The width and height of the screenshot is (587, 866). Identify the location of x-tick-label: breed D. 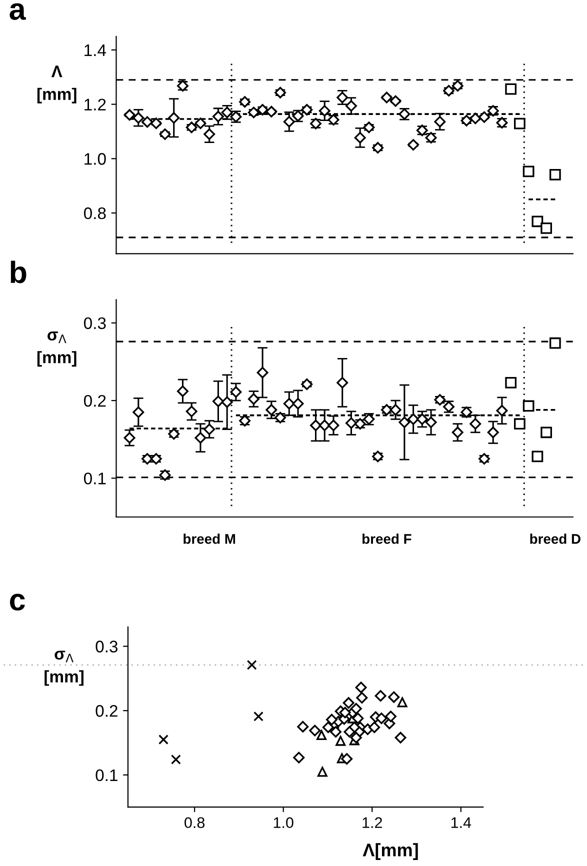
(555, 539).